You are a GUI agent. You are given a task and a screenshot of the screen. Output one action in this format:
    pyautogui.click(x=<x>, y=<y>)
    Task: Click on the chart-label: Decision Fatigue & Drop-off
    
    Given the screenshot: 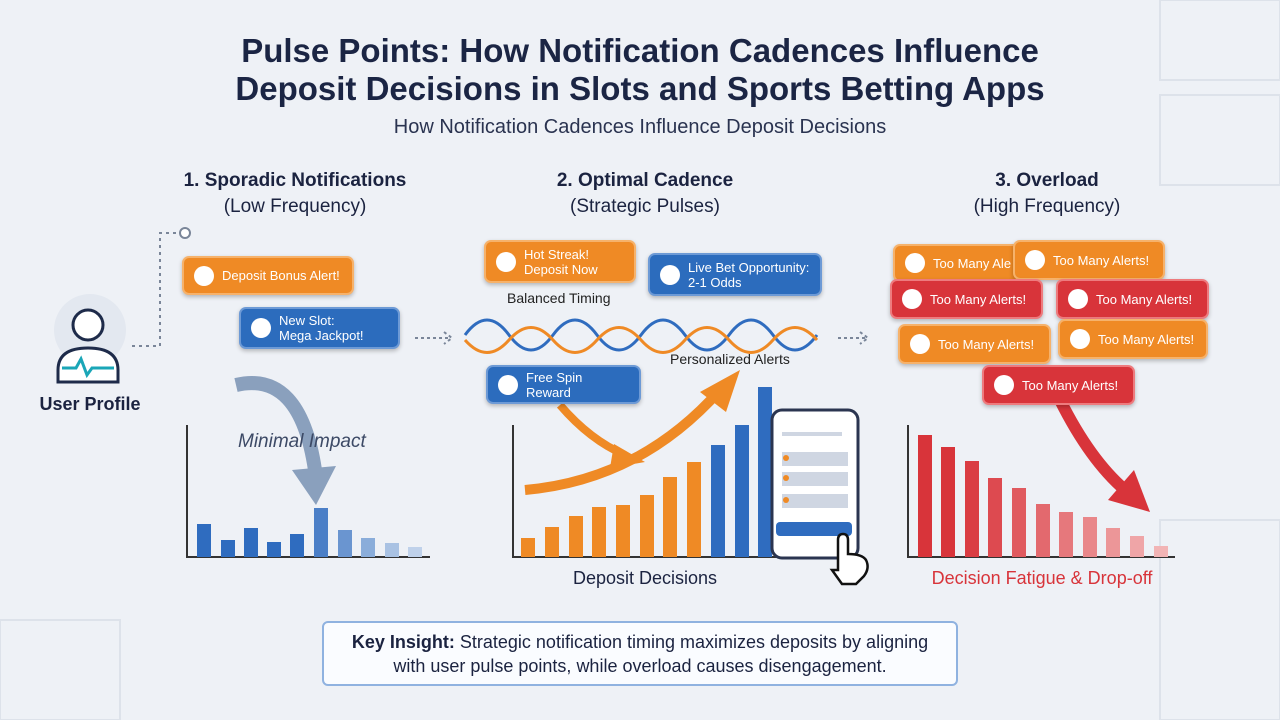 What is the action you would take?
    pyautogui.click(x=1042, y=578)
    